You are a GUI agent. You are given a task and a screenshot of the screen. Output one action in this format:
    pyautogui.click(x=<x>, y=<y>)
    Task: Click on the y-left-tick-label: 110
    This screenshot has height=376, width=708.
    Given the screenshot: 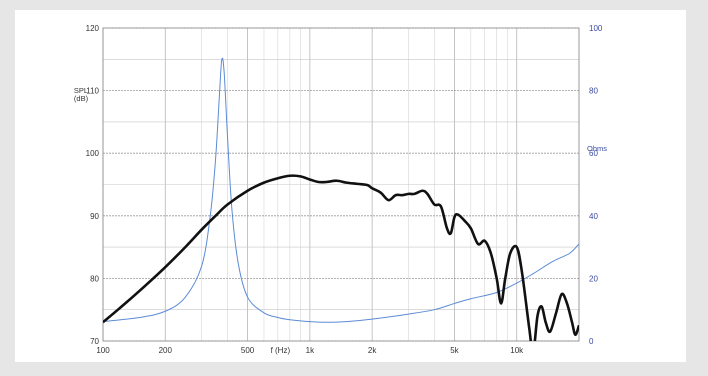 What is the action you would take?
    pyautogui.click(x=92, y=91)
    